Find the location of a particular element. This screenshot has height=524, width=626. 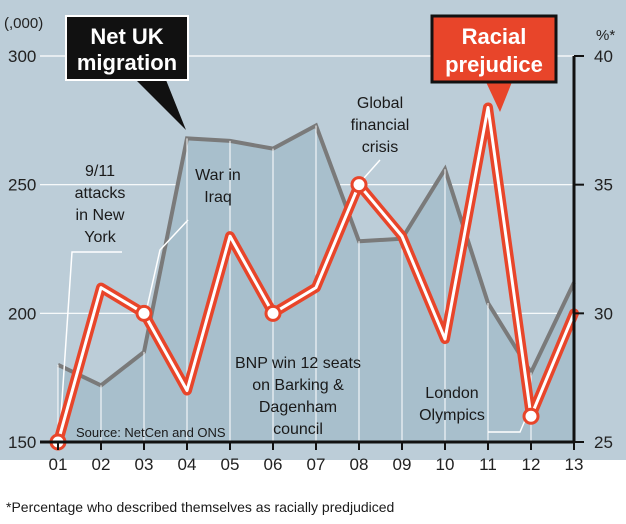

x-tick-label-08: 08 is located at coordinates (359, 464).